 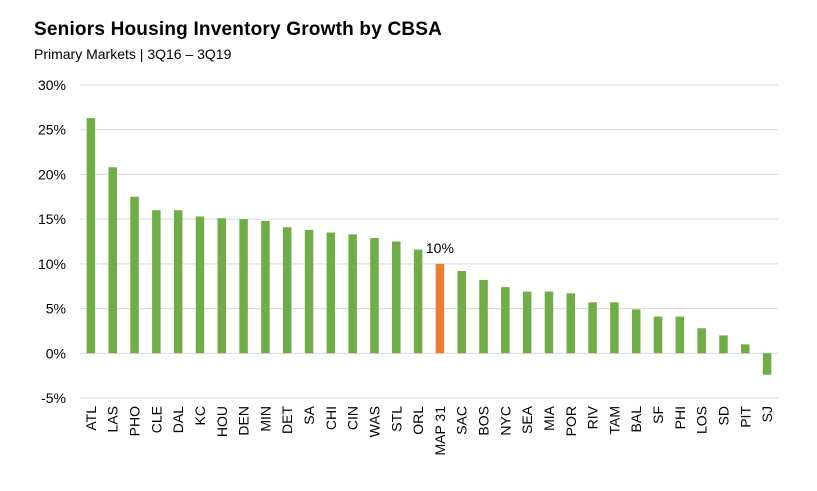 I want to click on x-tick-label: SD, so click(x=723, y=415).